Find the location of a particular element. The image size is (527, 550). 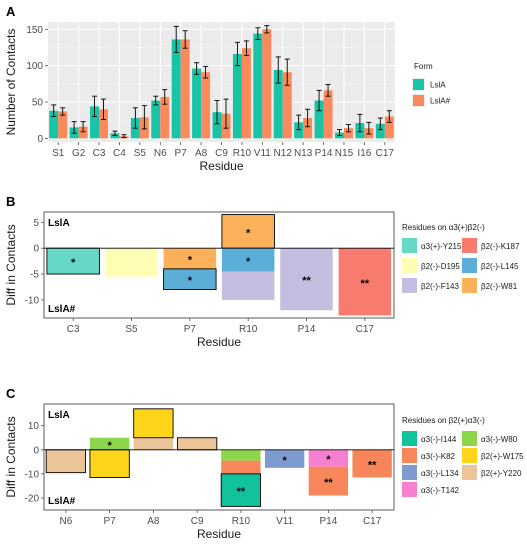

segment-C3 is located at coordinates (73, 261).